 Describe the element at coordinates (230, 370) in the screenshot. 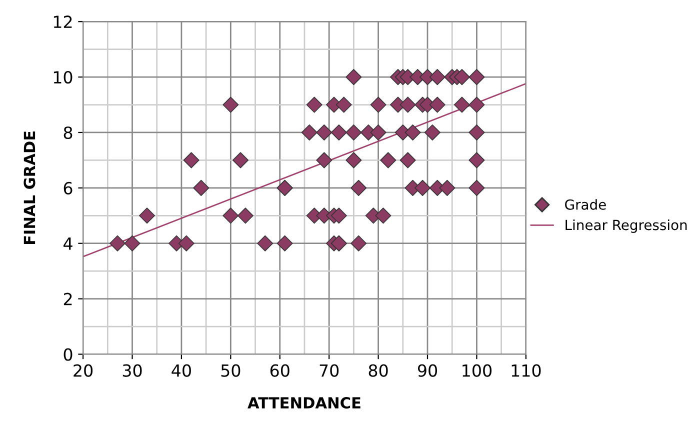

I see `x-tick-label: 50` at that location.